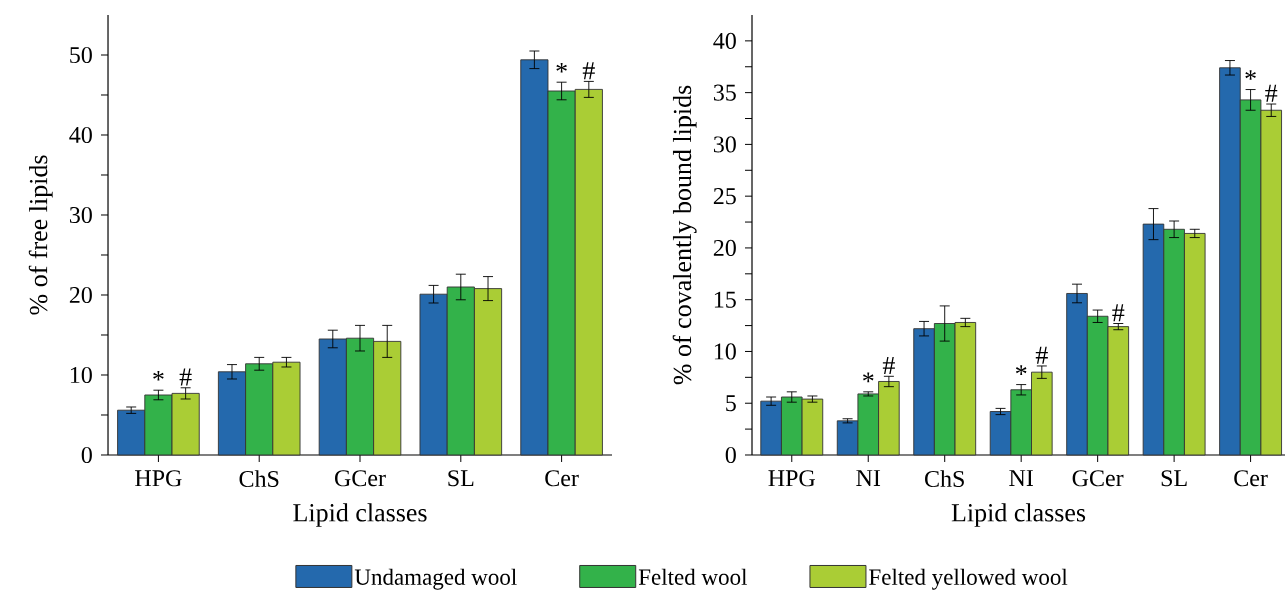  Describe the element at coordinates (435, 579) in the screenshot. I see `legend-label: Undamaged wool` at that location.